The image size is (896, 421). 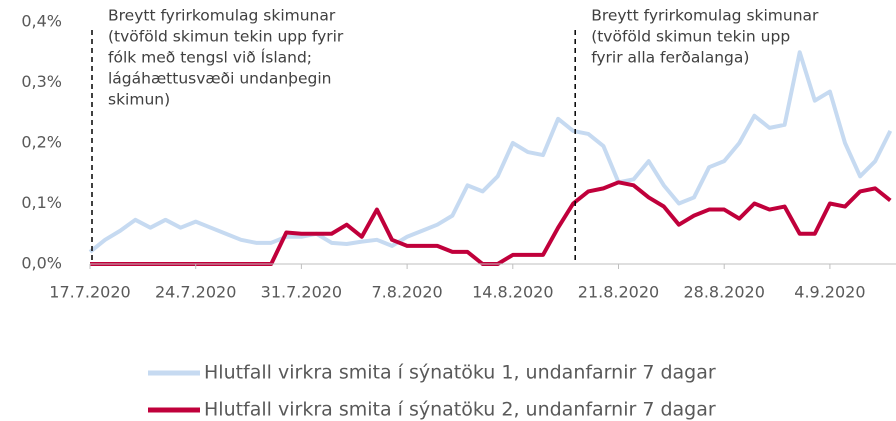 What do you see at coordinates (512, 292) in the screenshot?
I see `x-tick-label: 14.8.2020` at bounding box center [512, 292].